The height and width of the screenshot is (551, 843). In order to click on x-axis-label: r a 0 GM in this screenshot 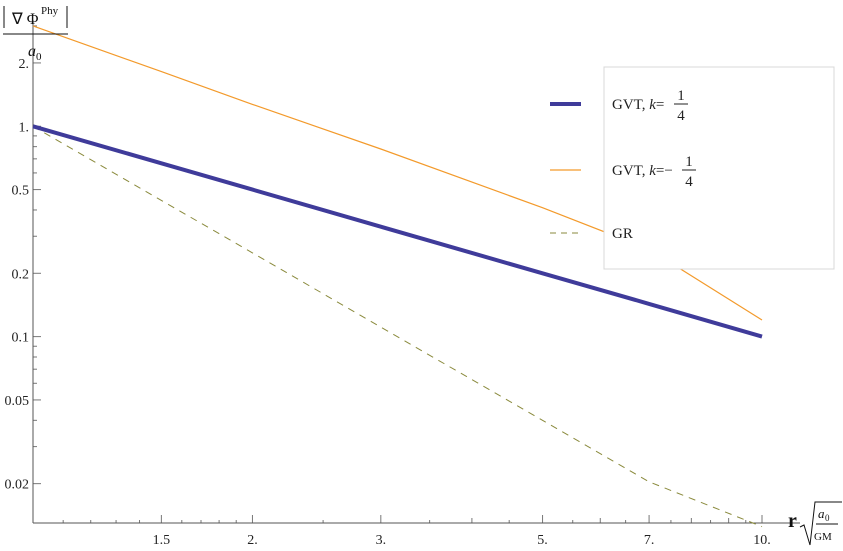, I will do `click(815, 523)`.